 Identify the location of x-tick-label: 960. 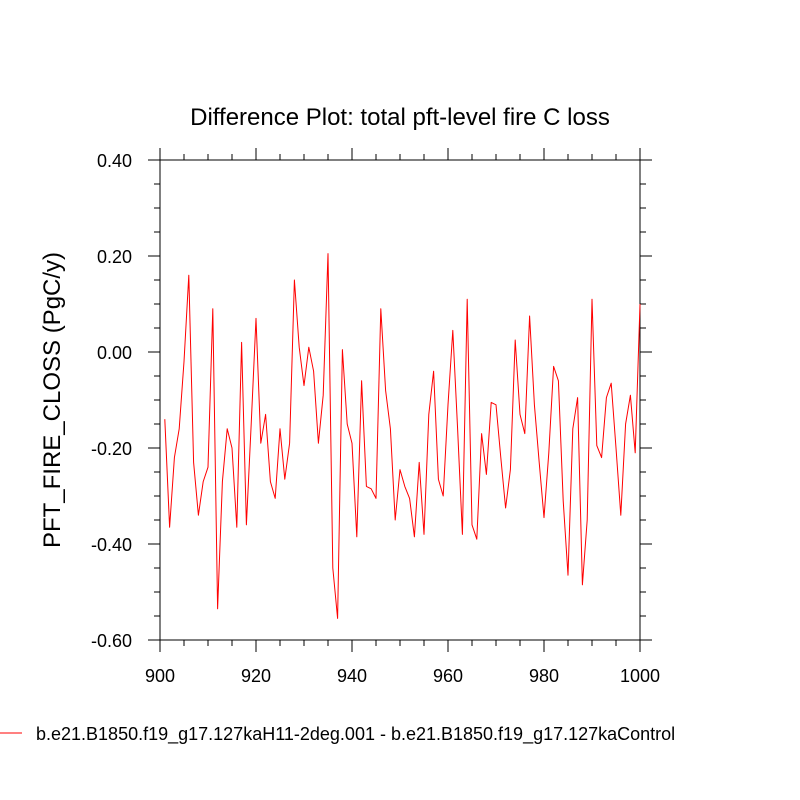
(448, 676).